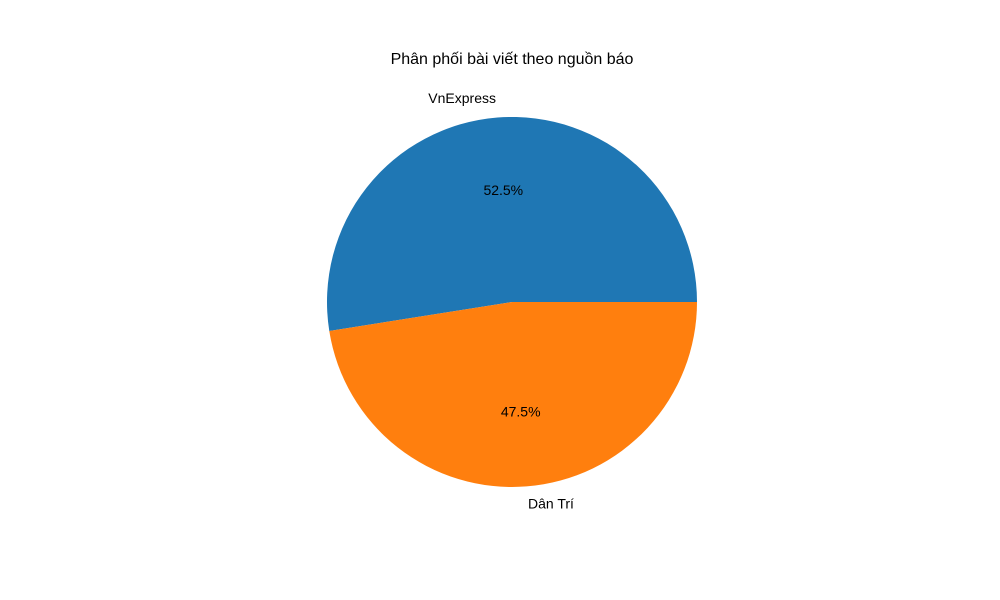  Describe the element at coordinates (512, 59) in the screenshot. I see `chart-title: Phân phối bài viết theo nguồn báo` at that location.